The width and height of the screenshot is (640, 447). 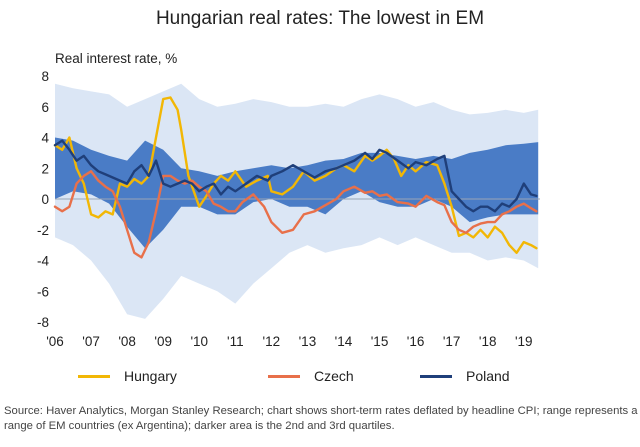 What do you see at coordinates (380, 341) in the screenshot?
I see `x-tick-label: '15` at bounding box center [380, 341].